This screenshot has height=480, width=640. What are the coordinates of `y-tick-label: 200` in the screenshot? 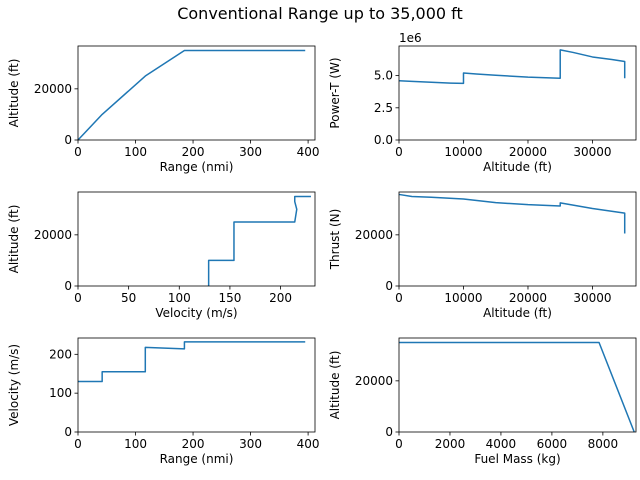 It's located at (60, 354).